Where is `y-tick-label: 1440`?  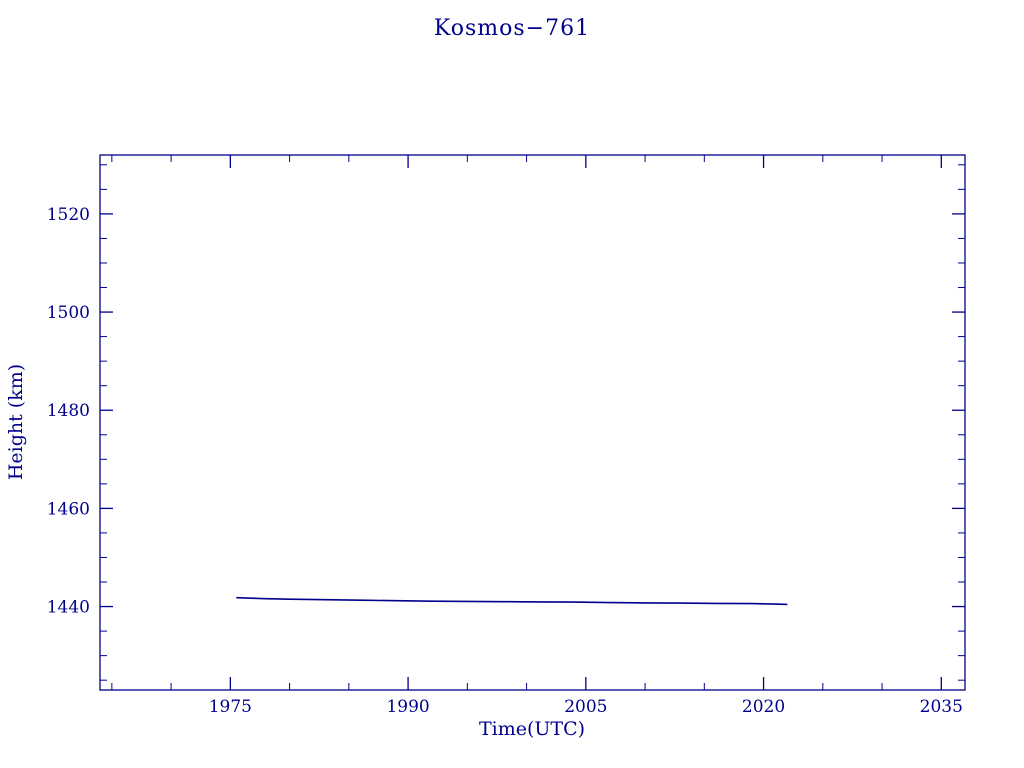
y-tick-label: 1440 is located at coordinates (68, 608).